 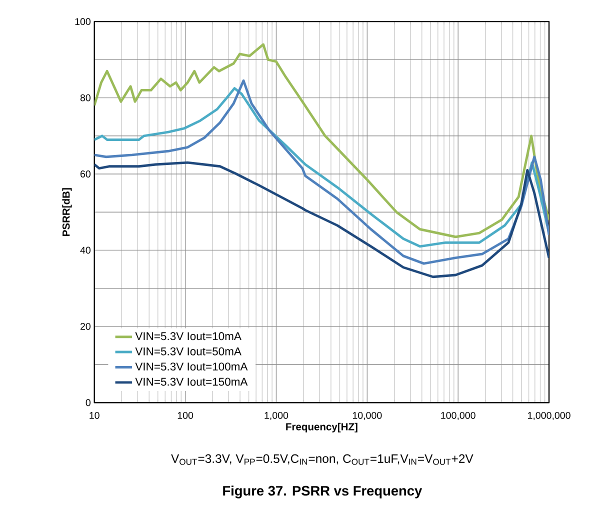 I want to click on y-tick-label: 20, so click(x=85, y=326).